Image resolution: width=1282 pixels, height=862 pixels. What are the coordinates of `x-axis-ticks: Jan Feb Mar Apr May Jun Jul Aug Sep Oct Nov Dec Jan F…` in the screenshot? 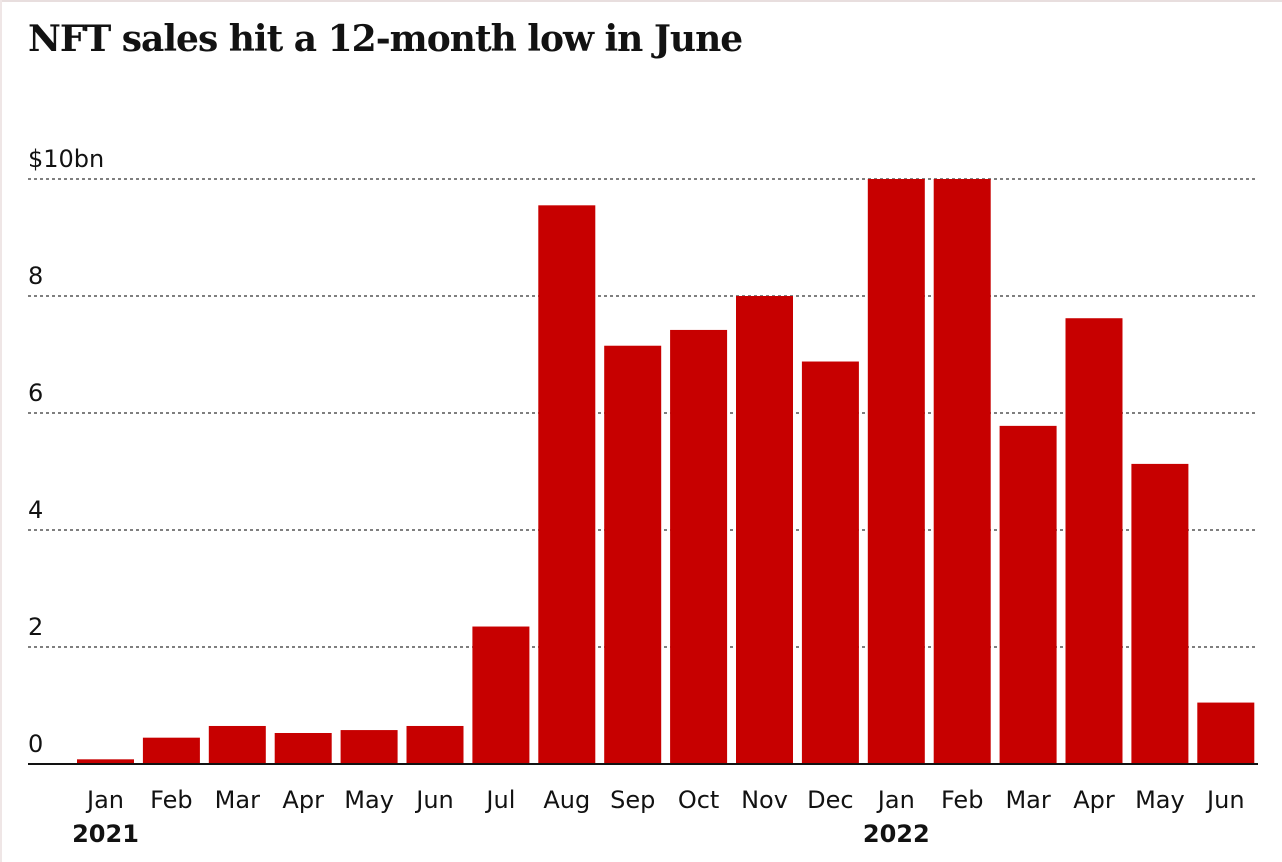 It's located at (665, 800).